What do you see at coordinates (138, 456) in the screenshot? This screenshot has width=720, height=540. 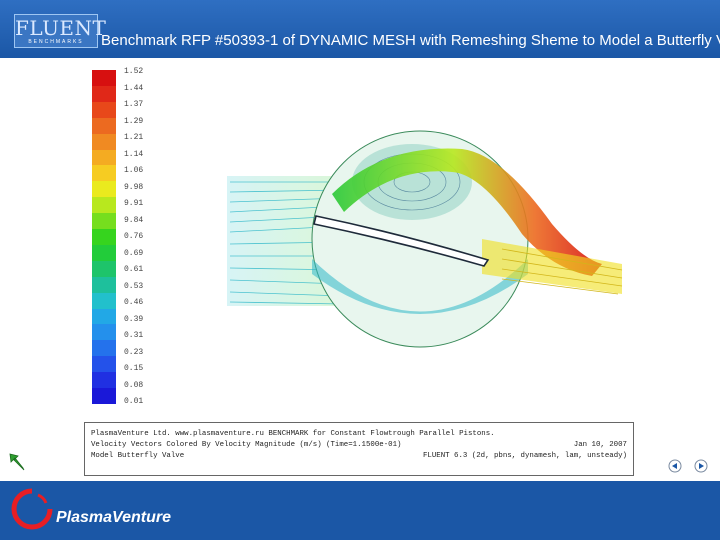 I see `caption-line-3: Model Butterfly Valve` at bounding box center [138, 456].